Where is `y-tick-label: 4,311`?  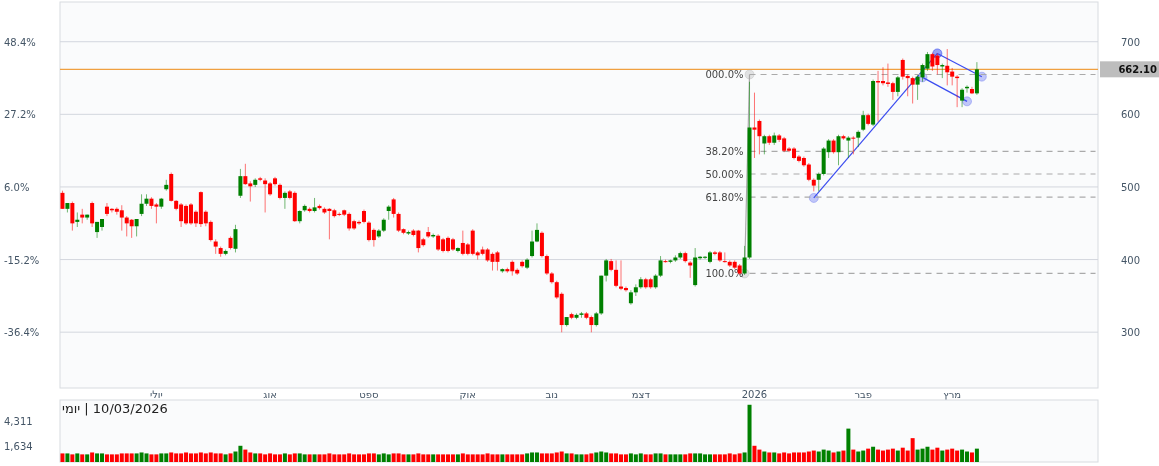
y-tick-label: 4,311 is located at coordinates (18, 421).